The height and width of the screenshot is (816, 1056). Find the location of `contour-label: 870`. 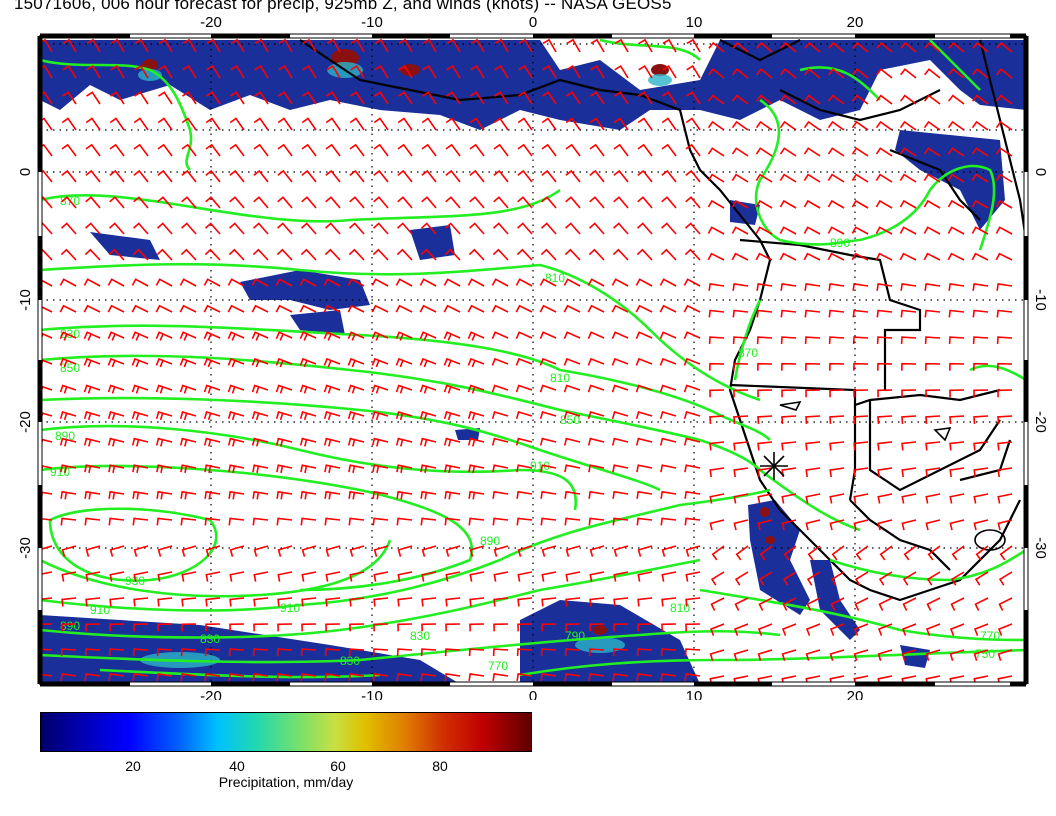

contour-label: 870 is located at coordinates (748, 353).